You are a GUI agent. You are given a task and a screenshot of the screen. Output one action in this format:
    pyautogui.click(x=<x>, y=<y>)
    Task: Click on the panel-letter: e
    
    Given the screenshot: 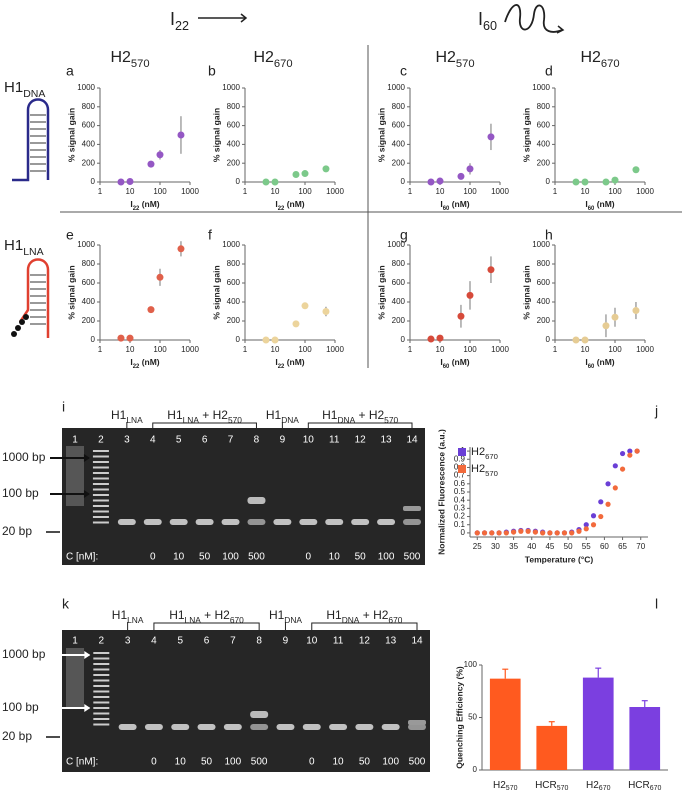 What is the action you would take?
    pyautogui.click(x=70, y=235)
    